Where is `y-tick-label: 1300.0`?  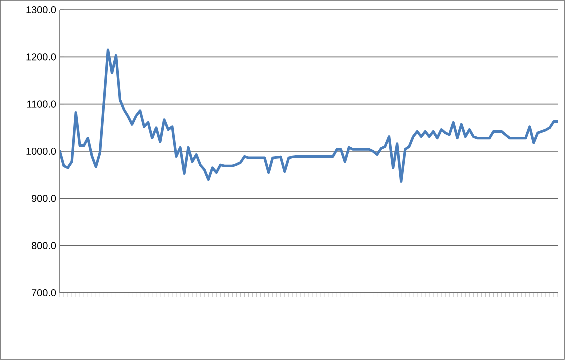 y-tick-label: 1300.0 is located at coordinates (41, 10).